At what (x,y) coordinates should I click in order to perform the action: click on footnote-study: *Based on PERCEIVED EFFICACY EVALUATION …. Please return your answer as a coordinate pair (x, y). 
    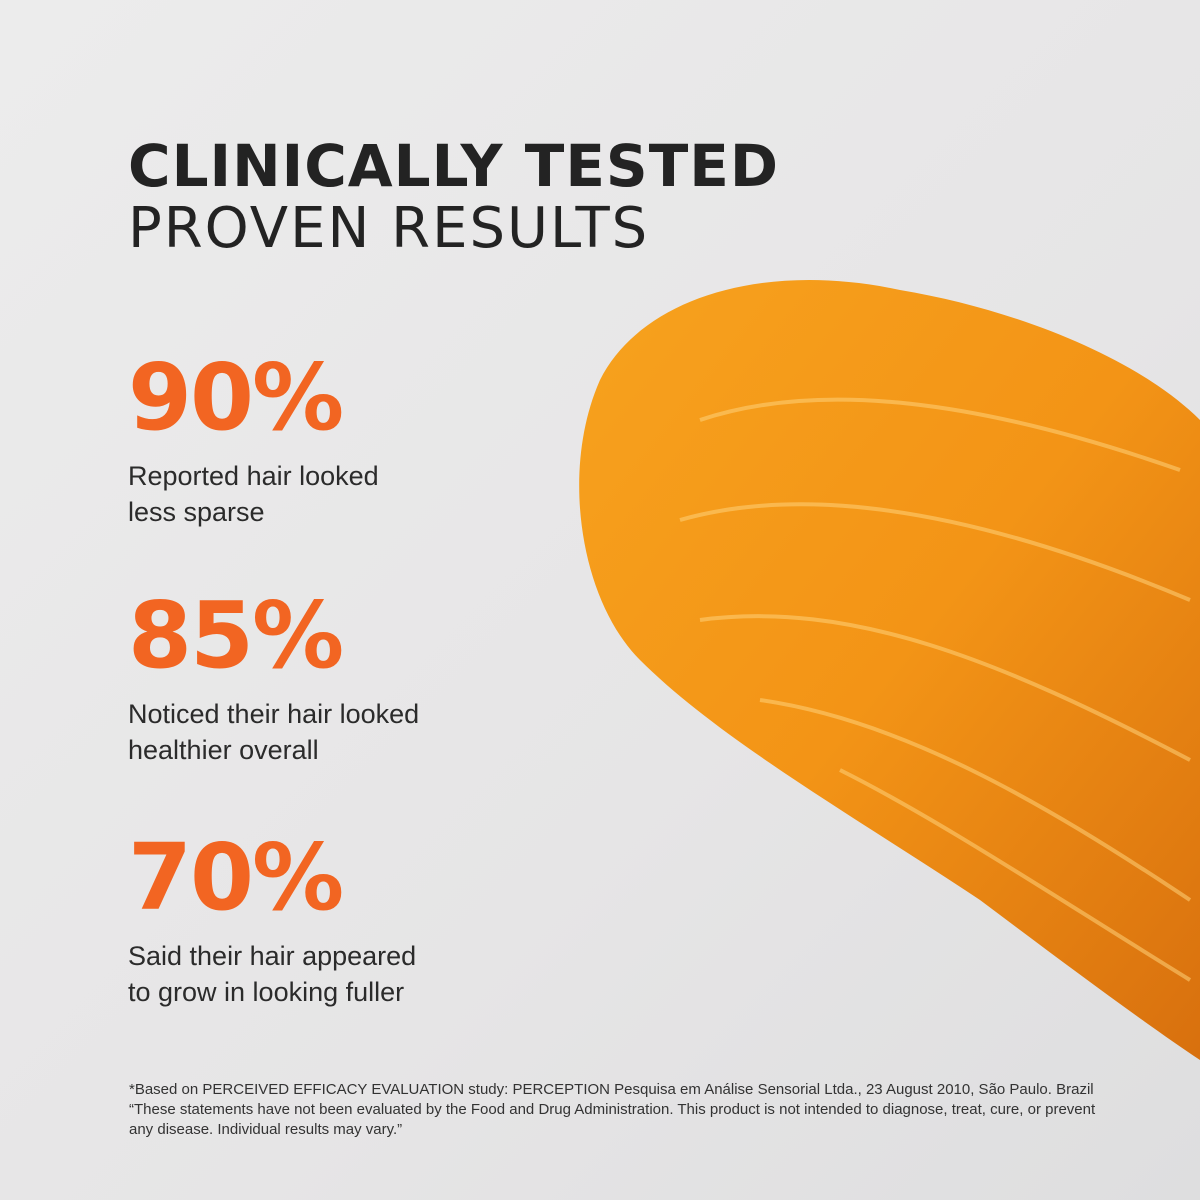
    Looking at the image, I should click on (611, 1089).